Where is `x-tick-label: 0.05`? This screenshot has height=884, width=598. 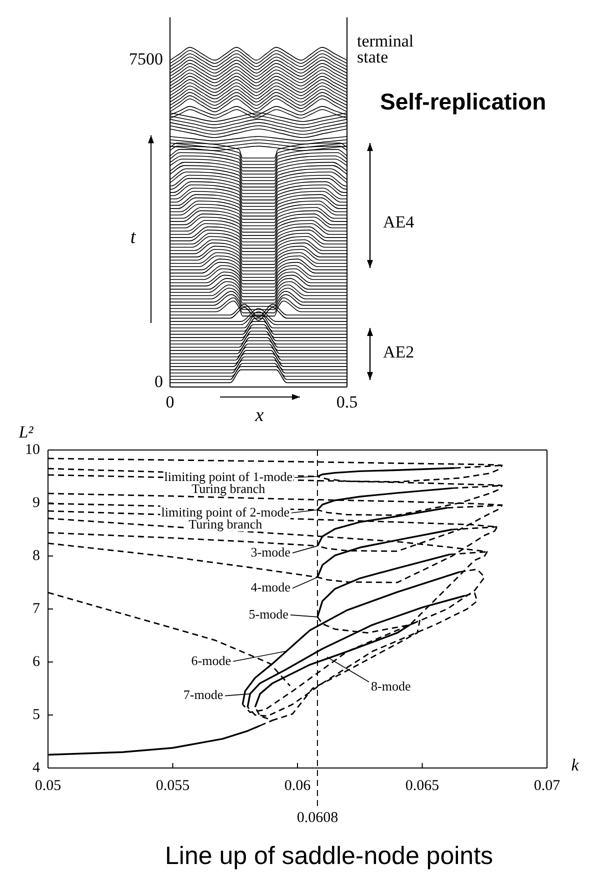 x-tick-label: 0.05 is located at coordinates (48, 786).